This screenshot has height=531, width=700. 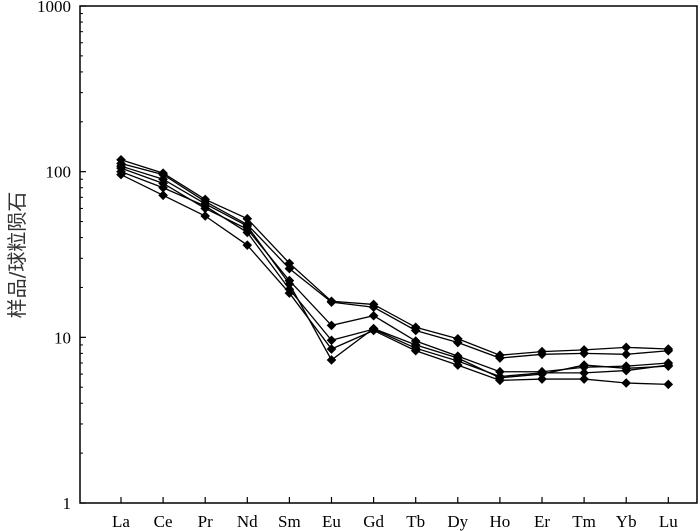 What do you see at coordinates (584, 521) in the screenshot?
I see `x-tick-label: Tm` at bounding box center [584, 521].